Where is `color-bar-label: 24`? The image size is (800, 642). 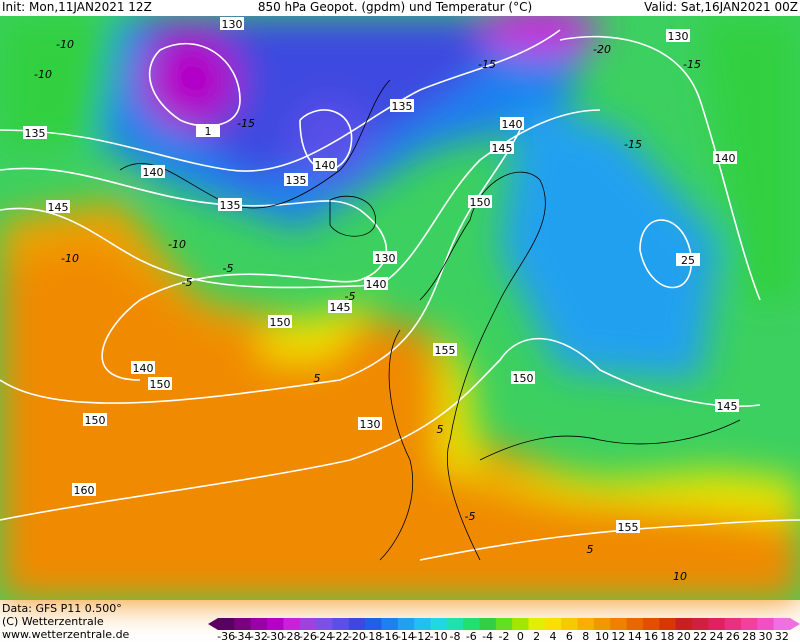 color-bar-label: 24 is located at coordinates (716, 636).